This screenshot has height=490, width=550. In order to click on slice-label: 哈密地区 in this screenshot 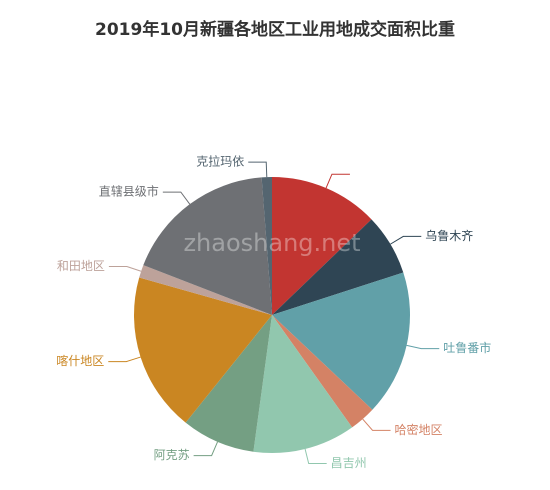, I will do `click(419, 429)`.